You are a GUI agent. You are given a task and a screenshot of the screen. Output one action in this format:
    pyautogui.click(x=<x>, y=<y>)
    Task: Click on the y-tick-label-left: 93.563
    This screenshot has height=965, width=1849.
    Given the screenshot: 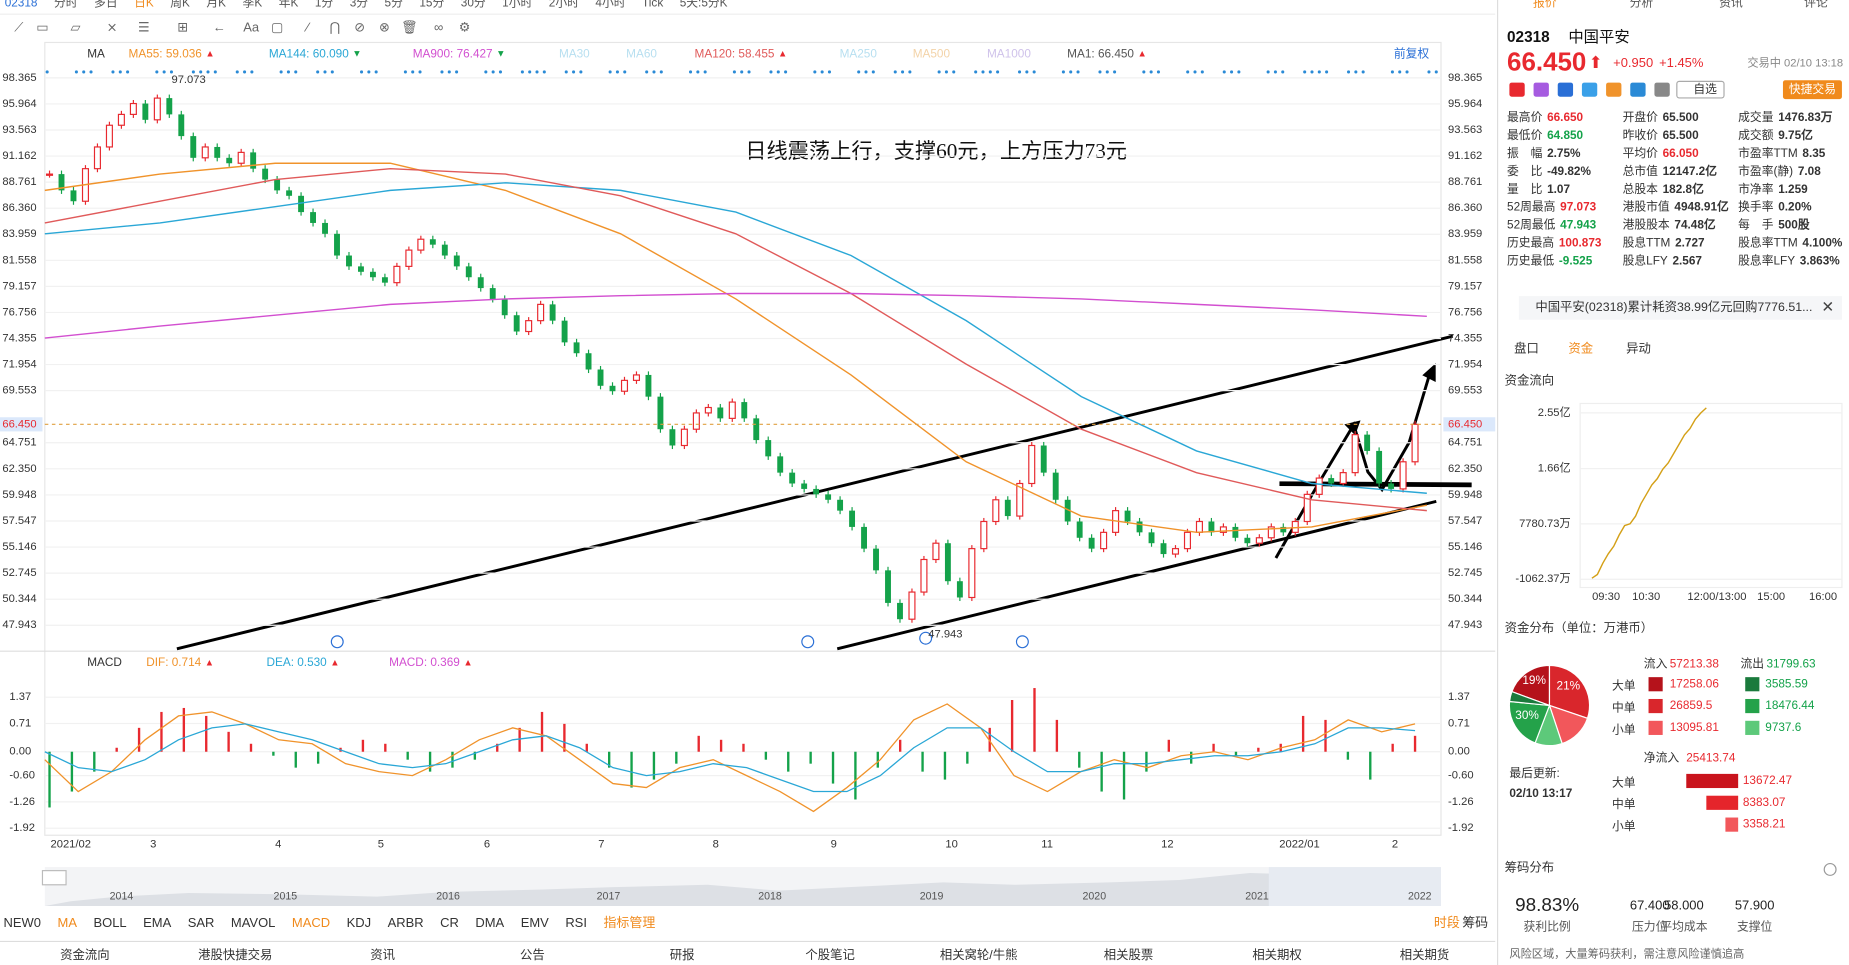 What is the action you would take?
    pyautogui.click(x=19, y=130)
    